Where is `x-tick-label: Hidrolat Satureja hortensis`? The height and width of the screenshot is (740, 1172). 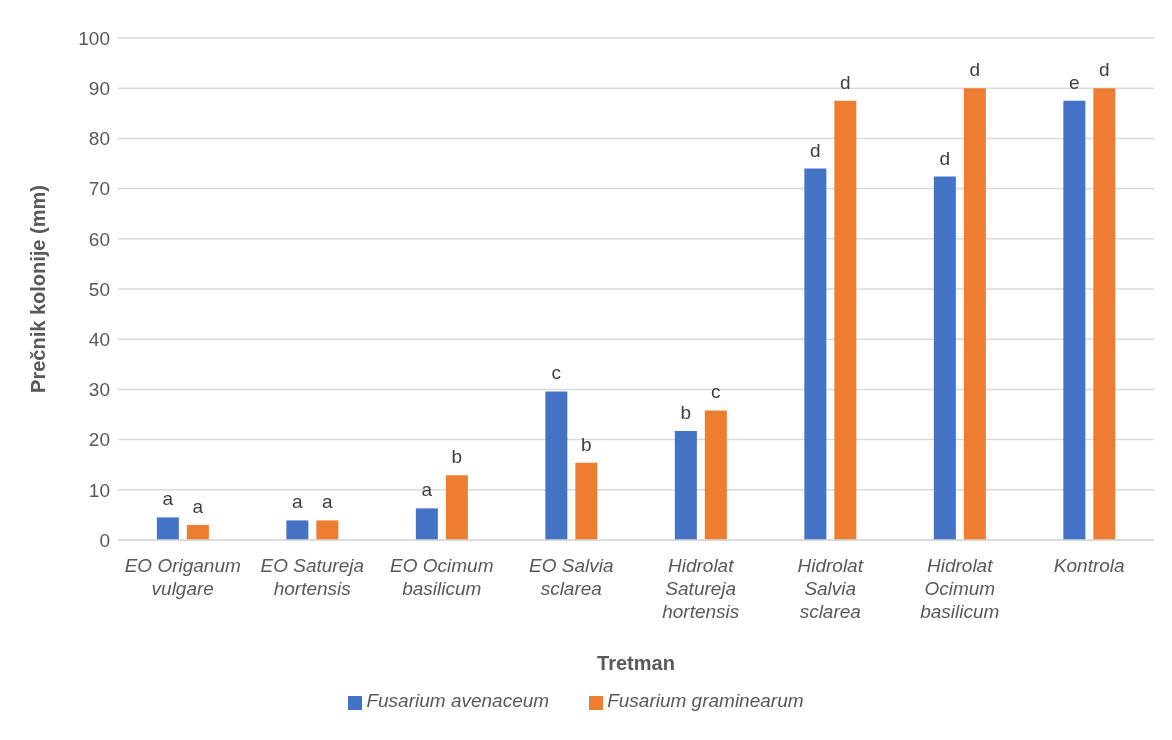 x-tick-label: Hidrolat Satureja hortensis is located at coordinates (701, 588).